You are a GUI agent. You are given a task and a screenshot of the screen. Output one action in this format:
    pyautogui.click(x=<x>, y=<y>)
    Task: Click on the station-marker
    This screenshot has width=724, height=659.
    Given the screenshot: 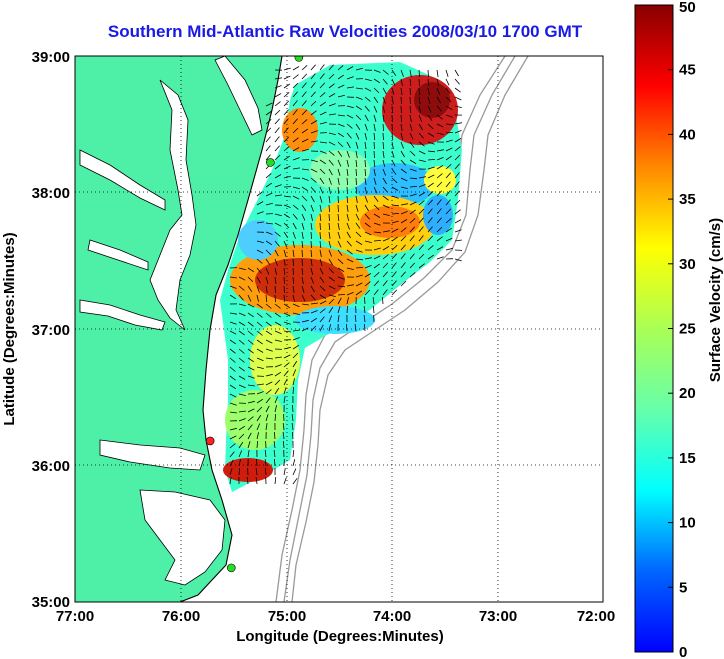 What is the action you would take?
    pyautogui.click(x=231, y=568)
    